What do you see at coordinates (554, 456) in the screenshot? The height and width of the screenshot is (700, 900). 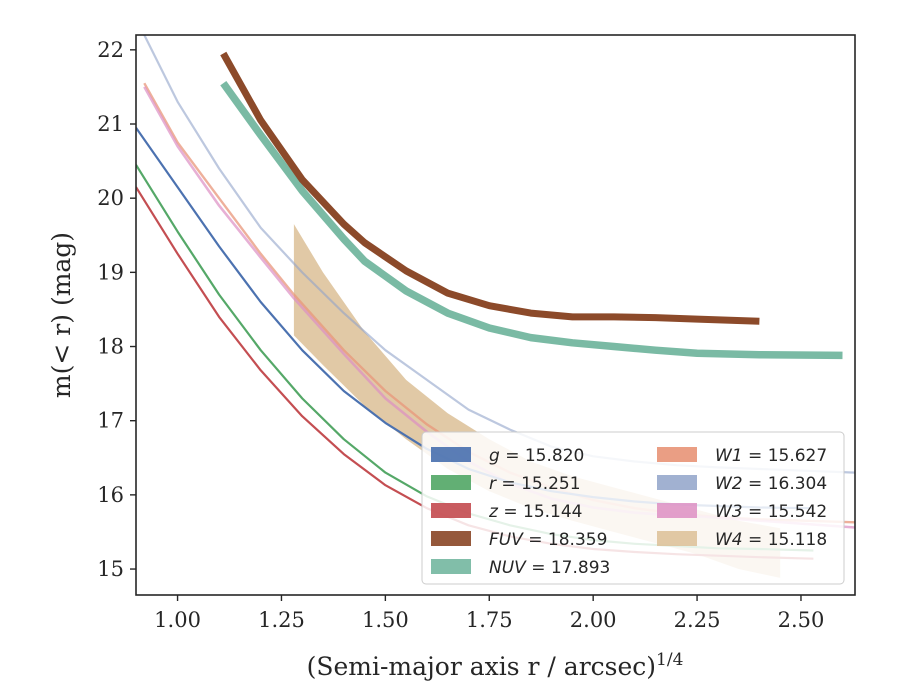 I see `legend-item-g-value: 15.820` at bounding box center [554, 456].